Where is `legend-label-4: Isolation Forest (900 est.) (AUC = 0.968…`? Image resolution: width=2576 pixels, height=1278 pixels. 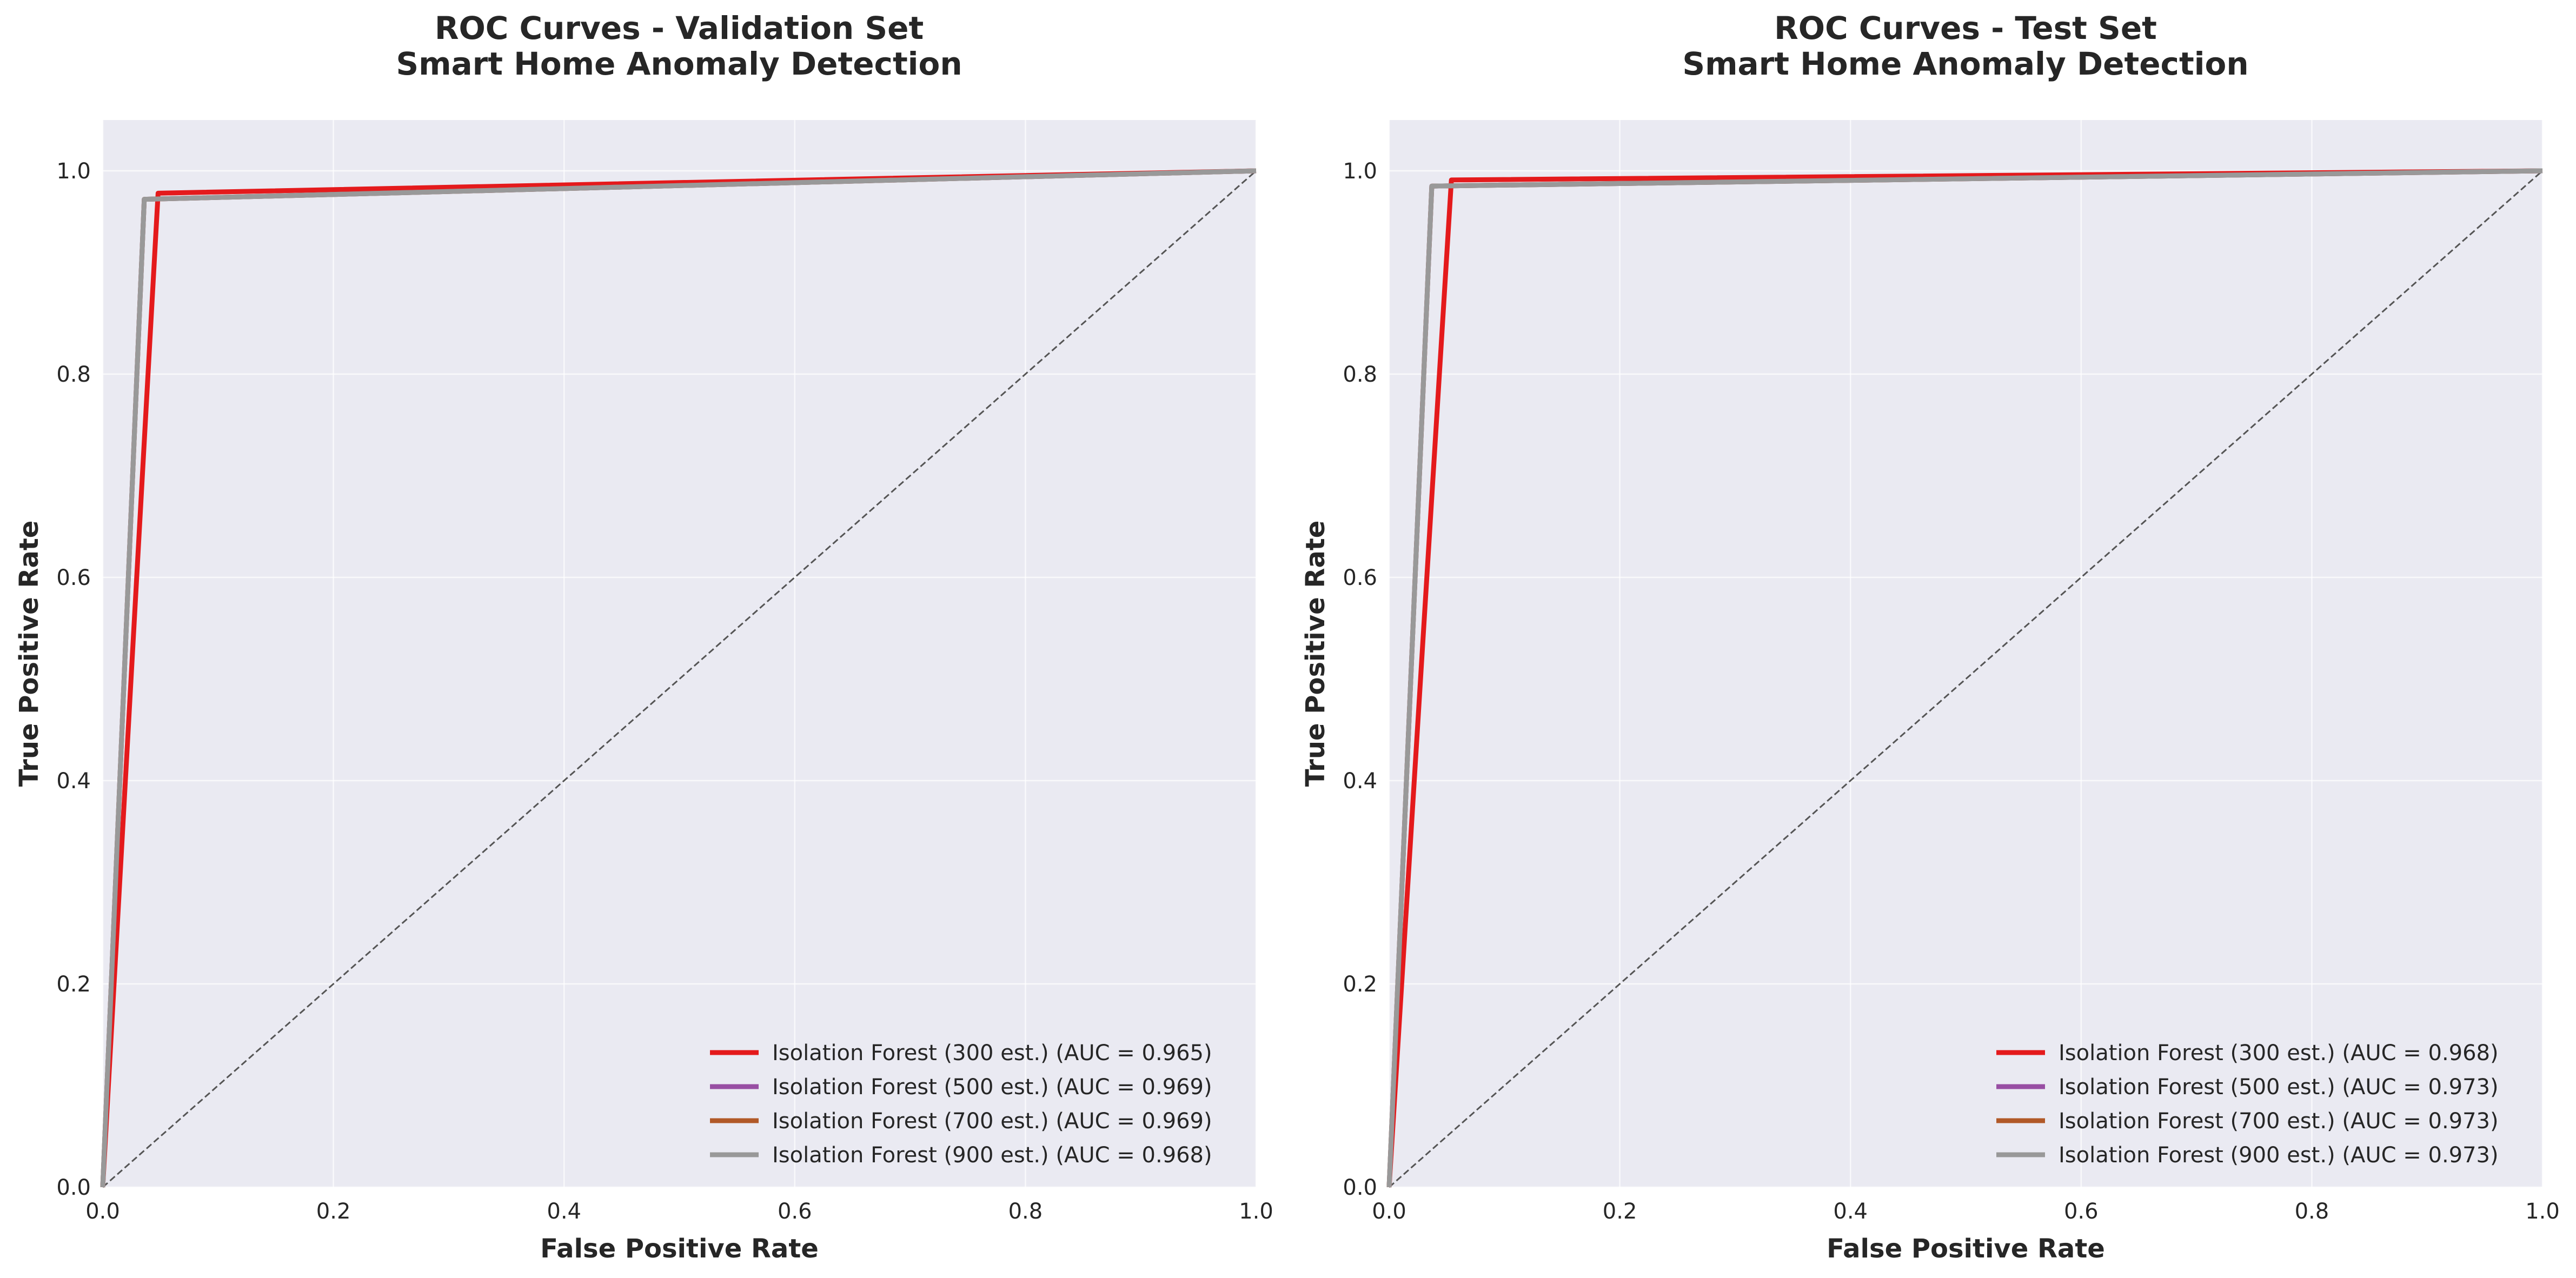
legend-label-4: Isolation Forest (900 est.) (AUC = 0.968… is located at coordinates (992, 1155).